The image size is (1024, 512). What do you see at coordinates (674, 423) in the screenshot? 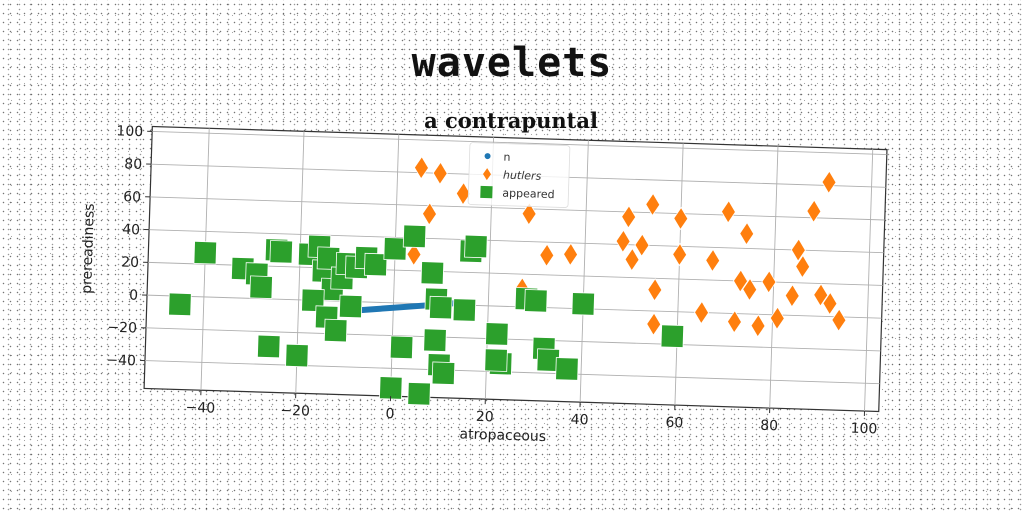
I see `x-tick-label: 60` at bounding box center [674, 423].